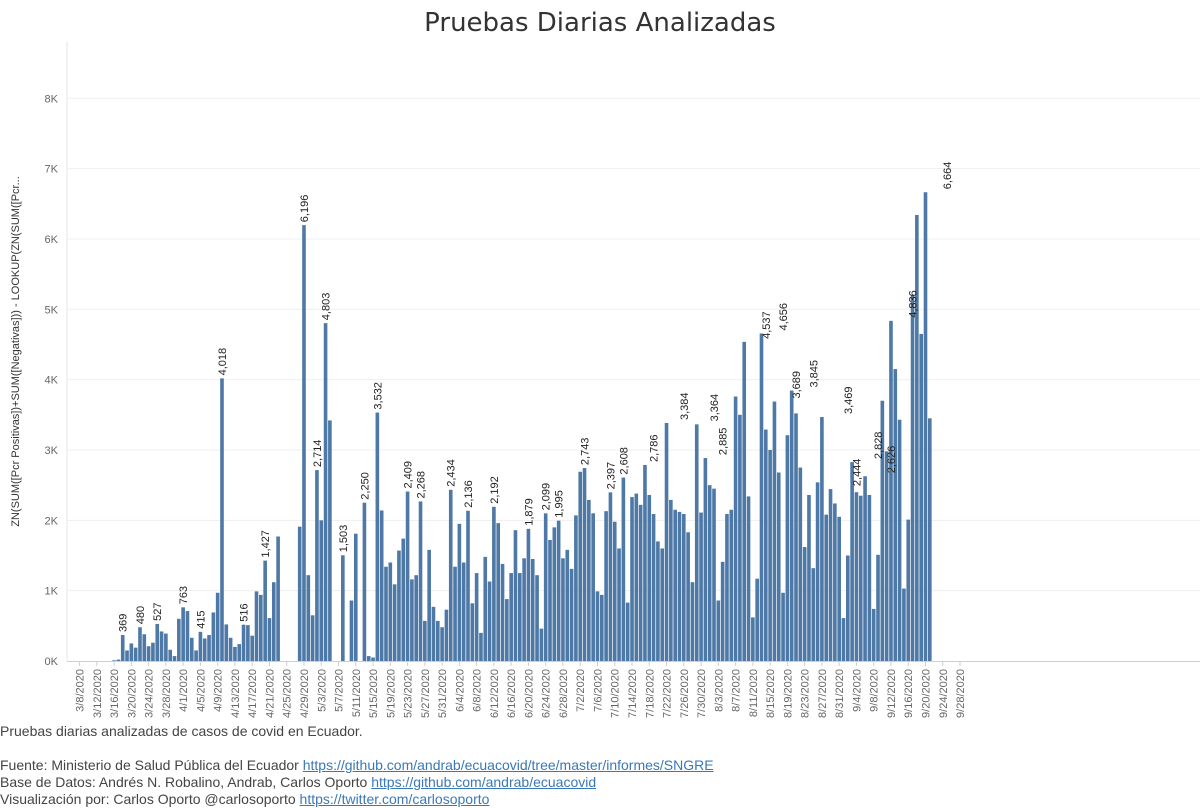 The image size is (1200, 808). I want to click on x-tick-label: 5/31/2020, so click(443, 693).